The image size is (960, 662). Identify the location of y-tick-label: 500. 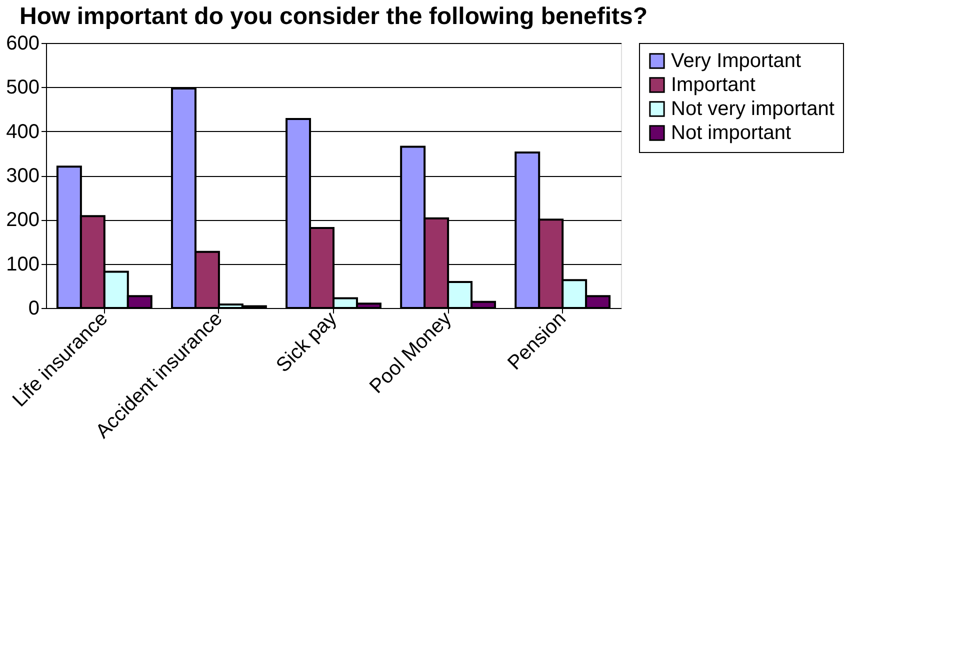
(23, 87).